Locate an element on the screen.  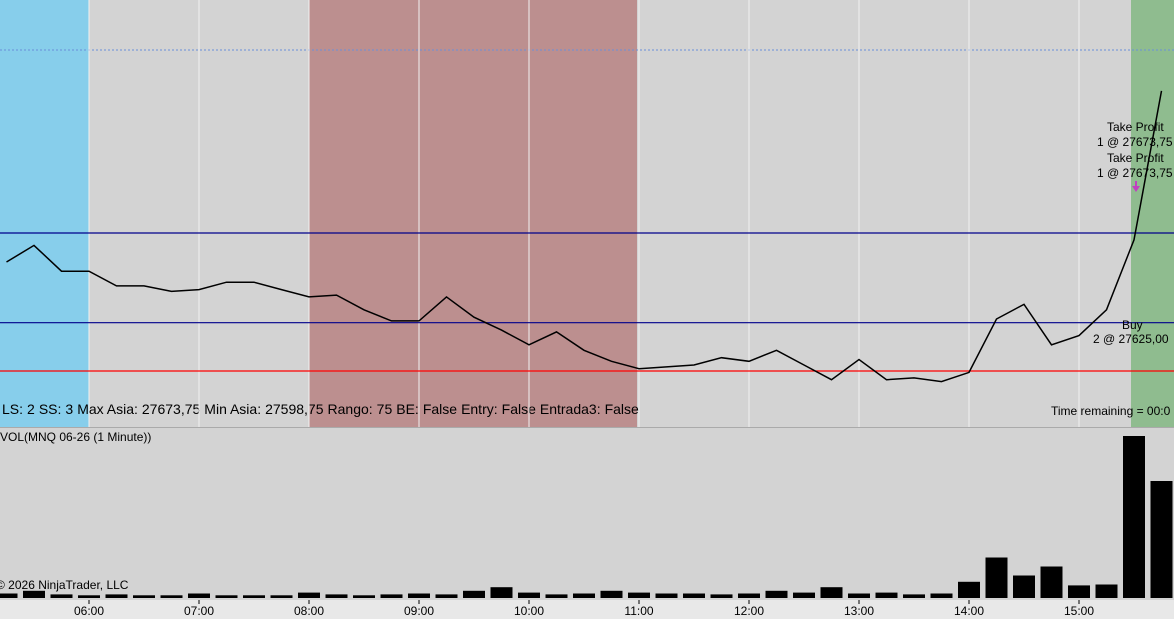
status-key: SS: is located at coordinates (50, 409).